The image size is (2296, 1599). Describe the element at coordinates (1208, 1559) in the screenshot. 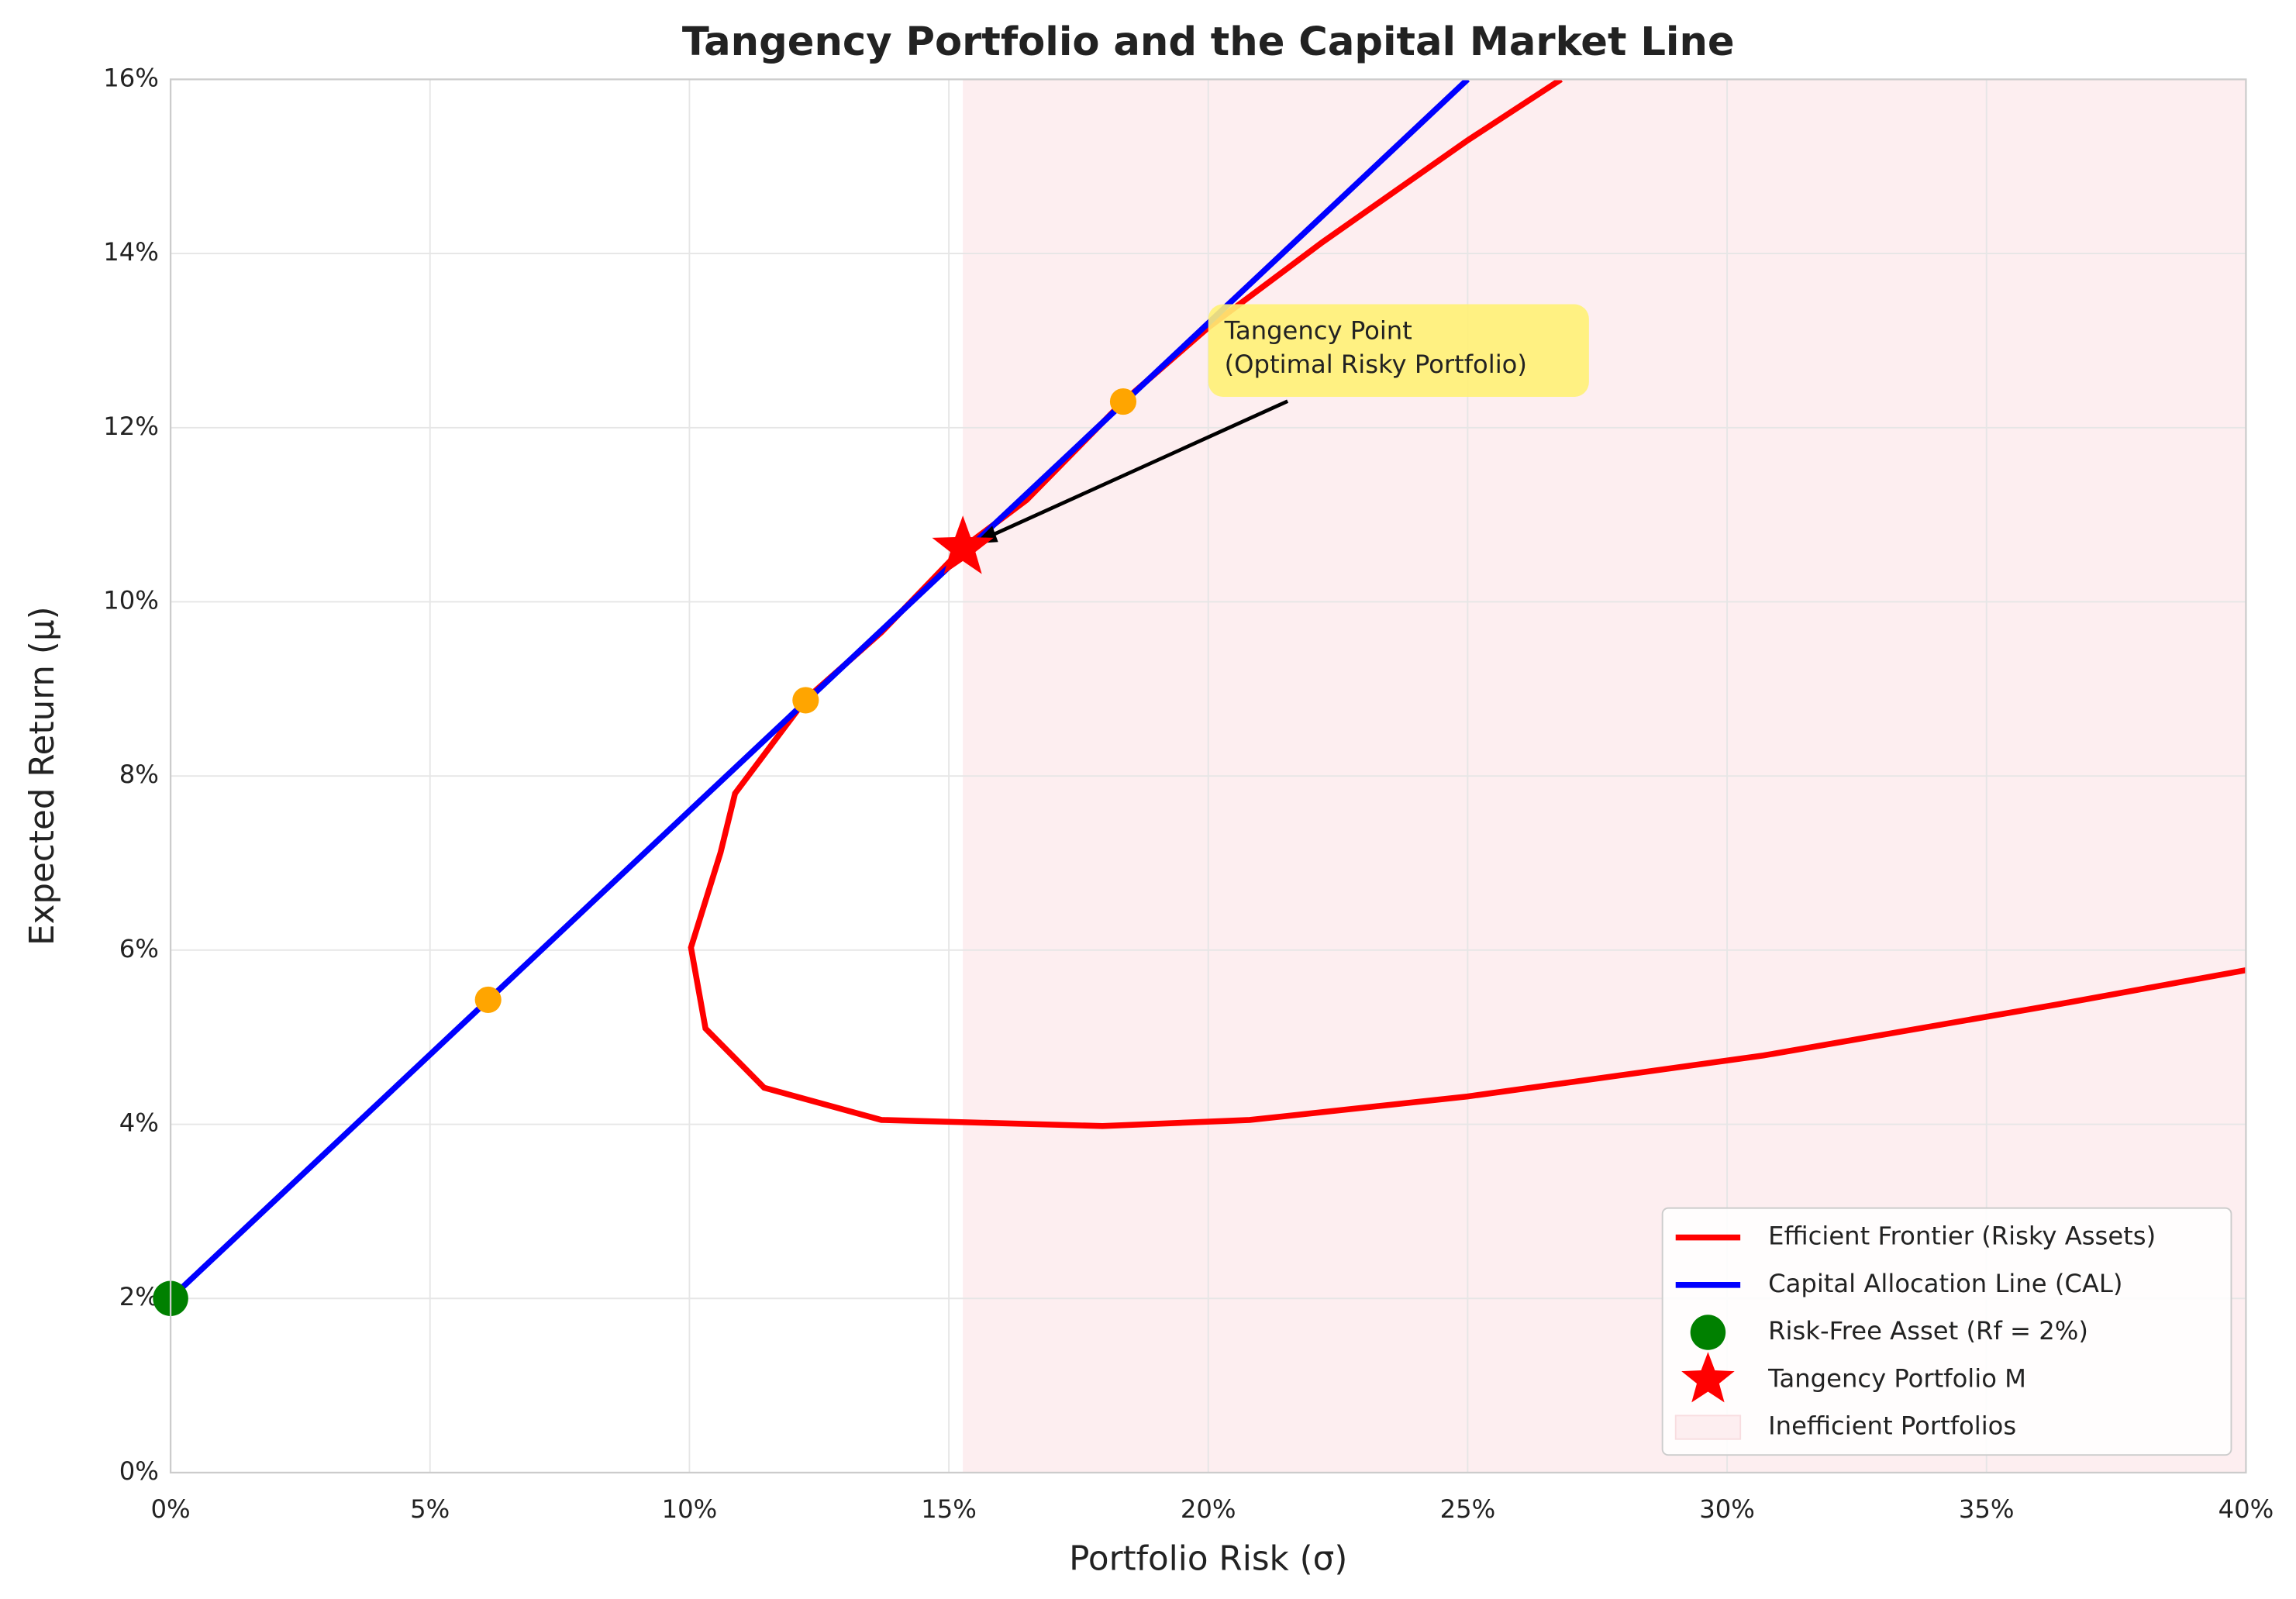

I see `x-axis-label: Portfolio Risk (σ)` at that location.